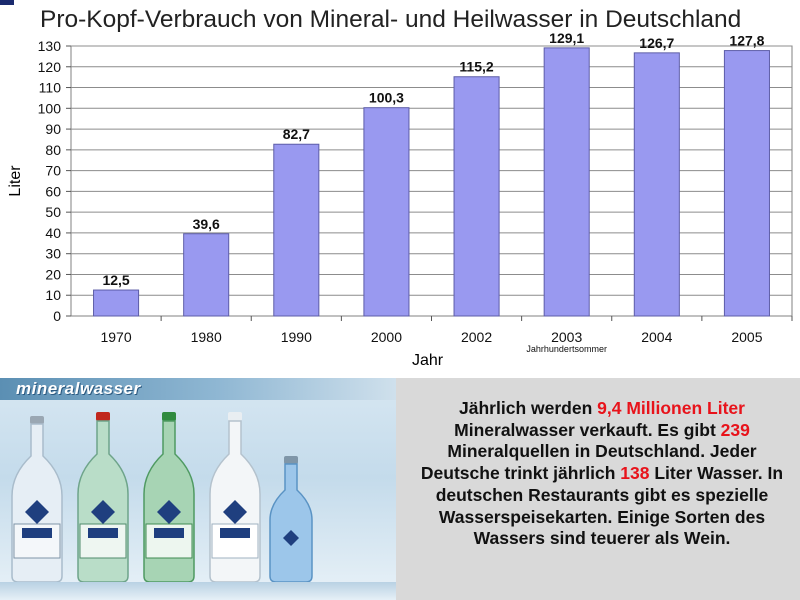  I want to click on bar-value-label: 127,8, so click(746, 41).